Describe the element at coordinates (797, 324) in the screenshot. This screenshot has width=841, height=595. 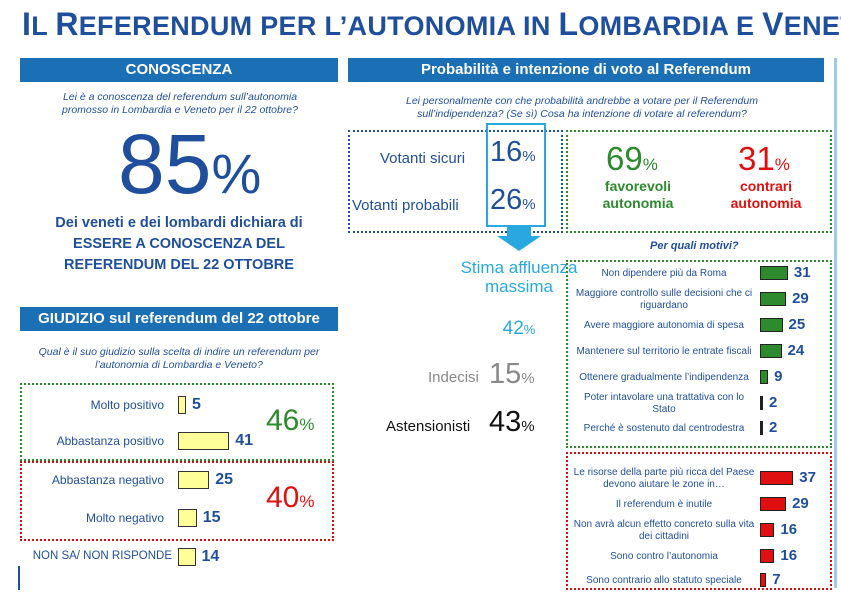
I see `motivo-value: 25` at that location.